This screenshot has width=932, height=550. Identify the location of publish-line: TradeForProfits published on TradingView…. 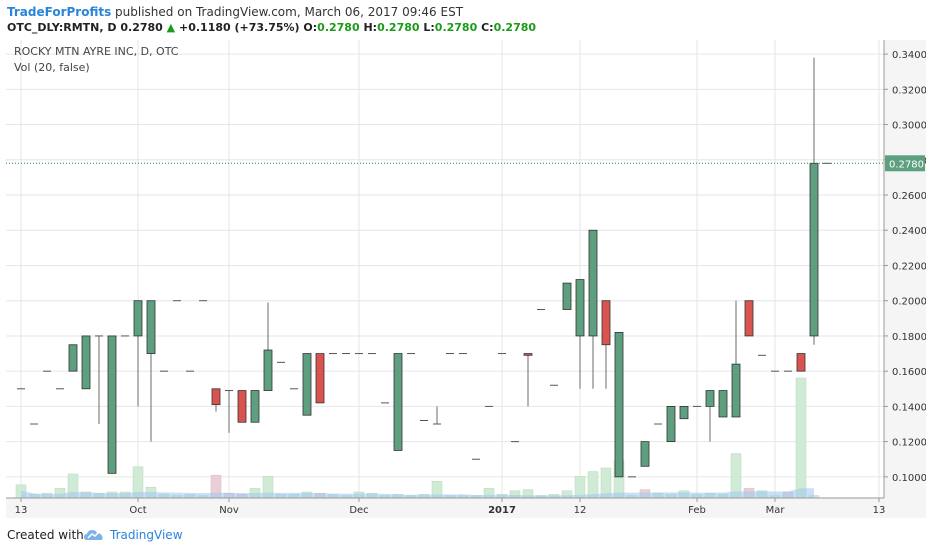
(235, 12).